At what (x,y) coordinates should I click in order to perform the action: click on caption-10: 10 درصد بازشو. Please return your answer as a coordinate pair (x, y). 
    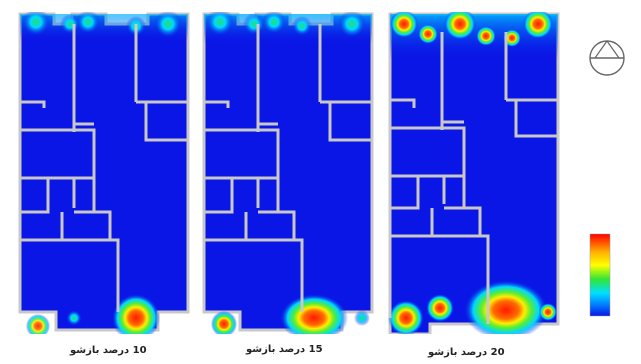
    Looking at the image, I should click on (108, 350).